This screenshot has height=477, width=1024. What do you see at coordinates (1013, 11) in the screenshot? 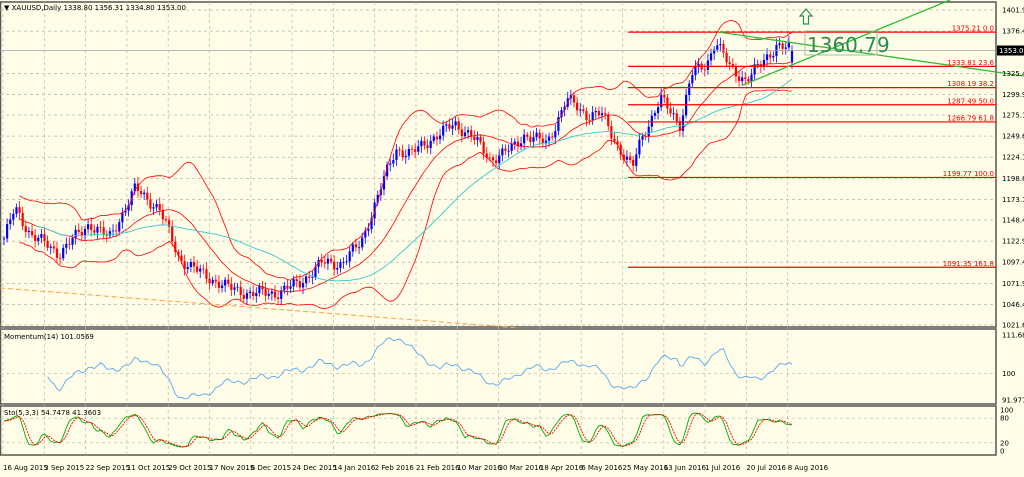
I see `y-tick-label: 1401.90` at bounding box center [1013, 11].